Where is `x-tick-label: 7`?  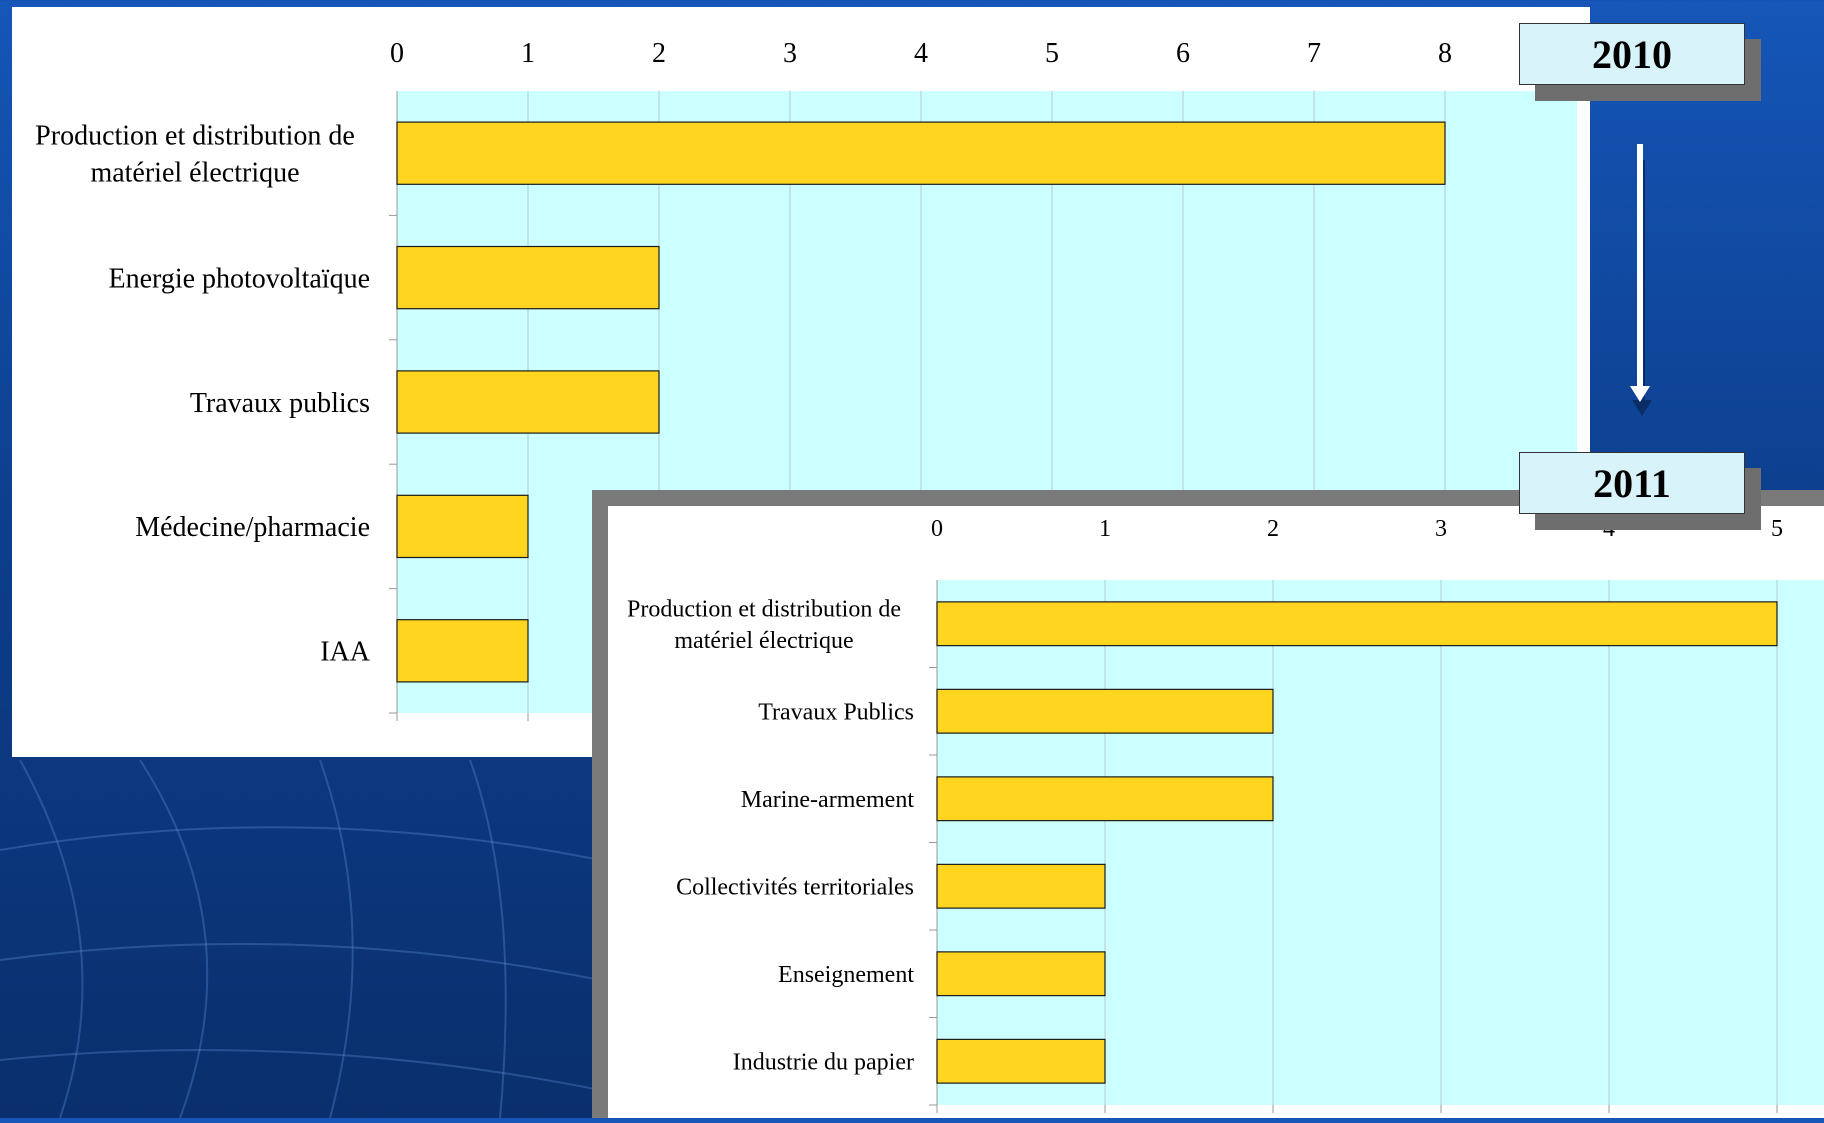
x-tick-label: 7 is located at coordinates (1314, 53).